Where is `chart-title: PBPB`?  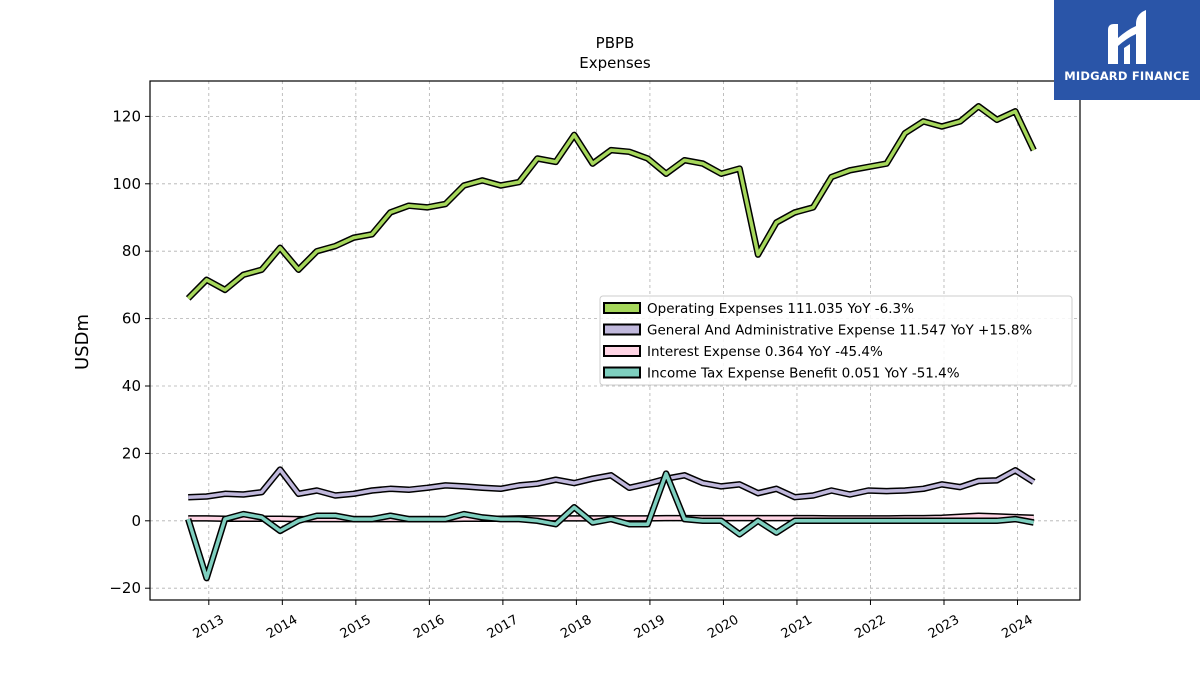
chart-title: PBPB is located at coordinates (615, 43).